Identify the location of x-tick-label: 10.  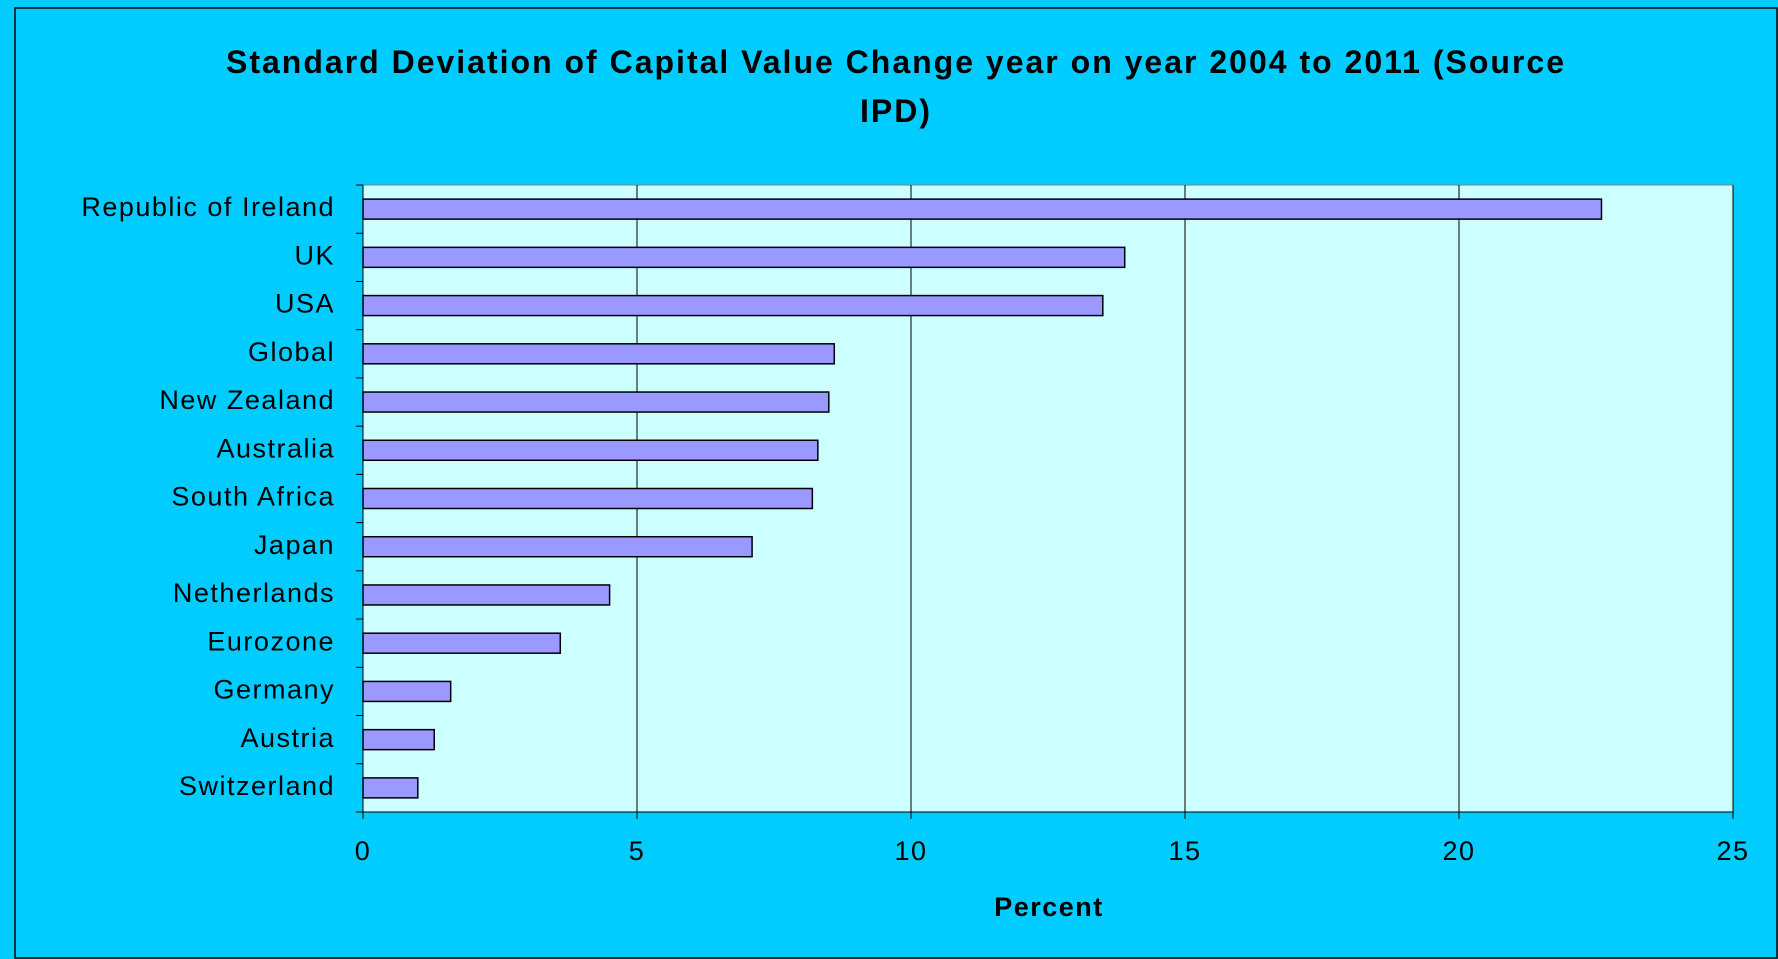
(910, 851).